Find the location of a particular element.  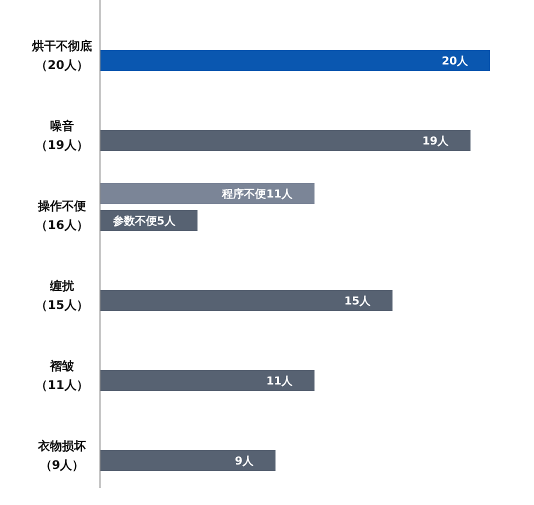

y-tick-label: 噪音（19人） is located at coordinates (62, 135).